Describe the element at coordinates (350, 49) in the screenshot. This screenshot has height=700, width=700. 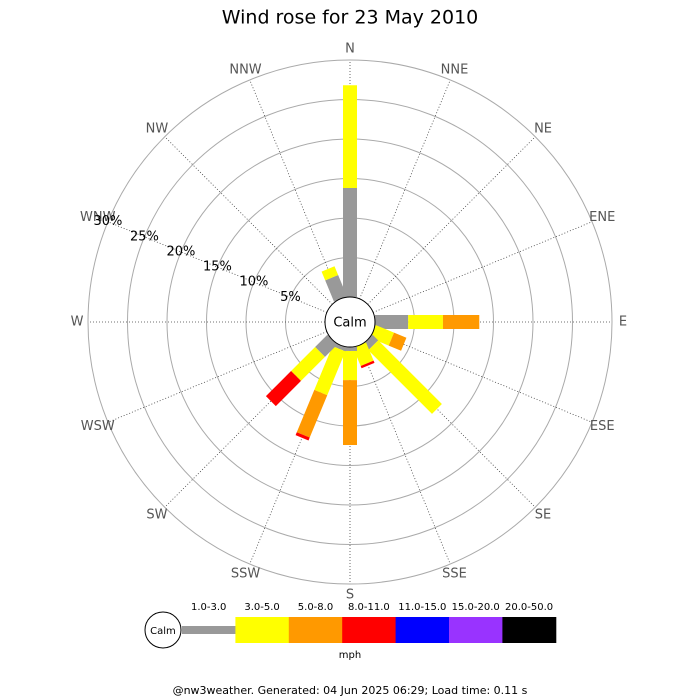
I see `direction-label: N` at that location.